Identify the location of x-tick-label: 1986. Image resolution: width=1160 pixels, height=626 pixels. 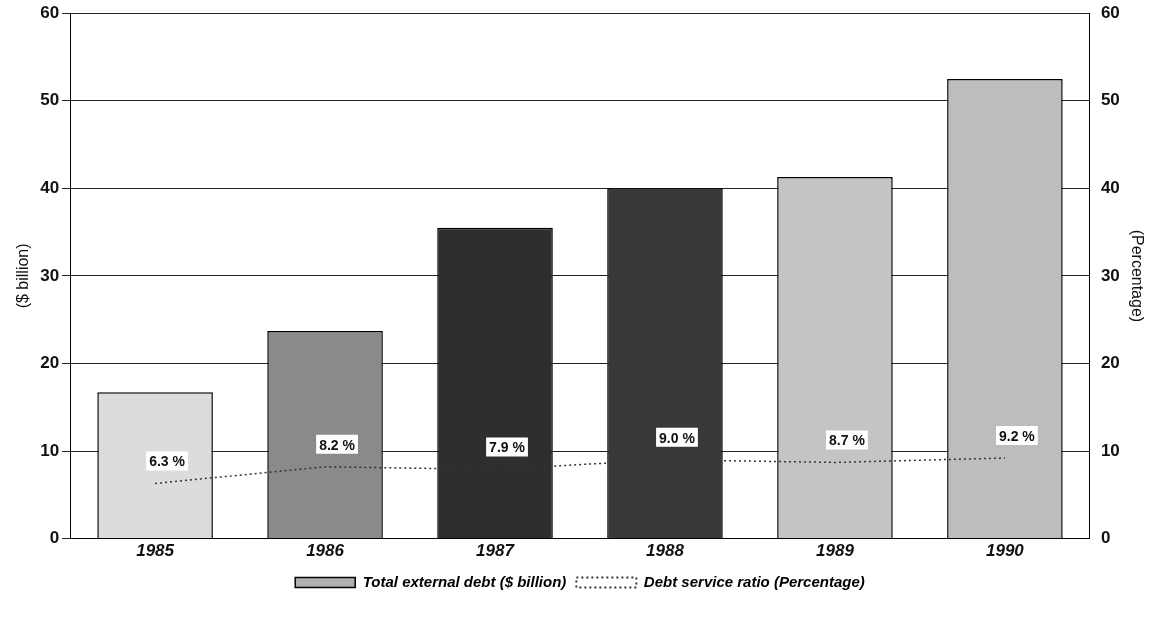
(325, 551).